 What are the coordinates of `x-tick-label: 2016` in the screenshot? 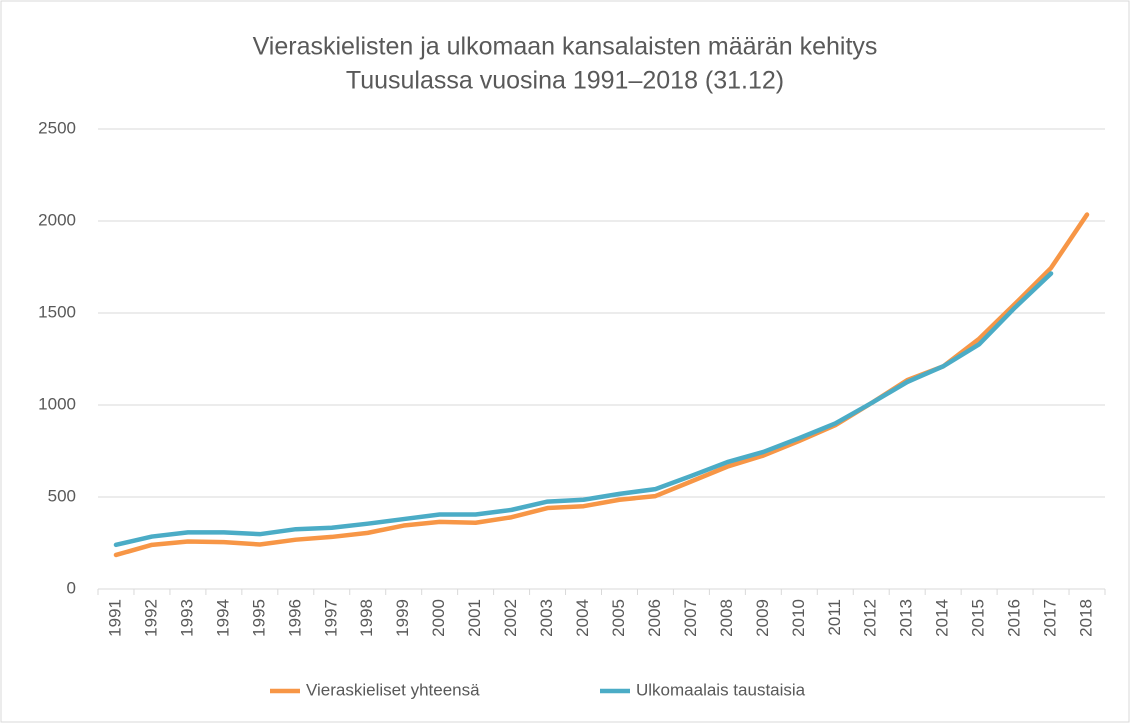 It's located at (1014, 618).